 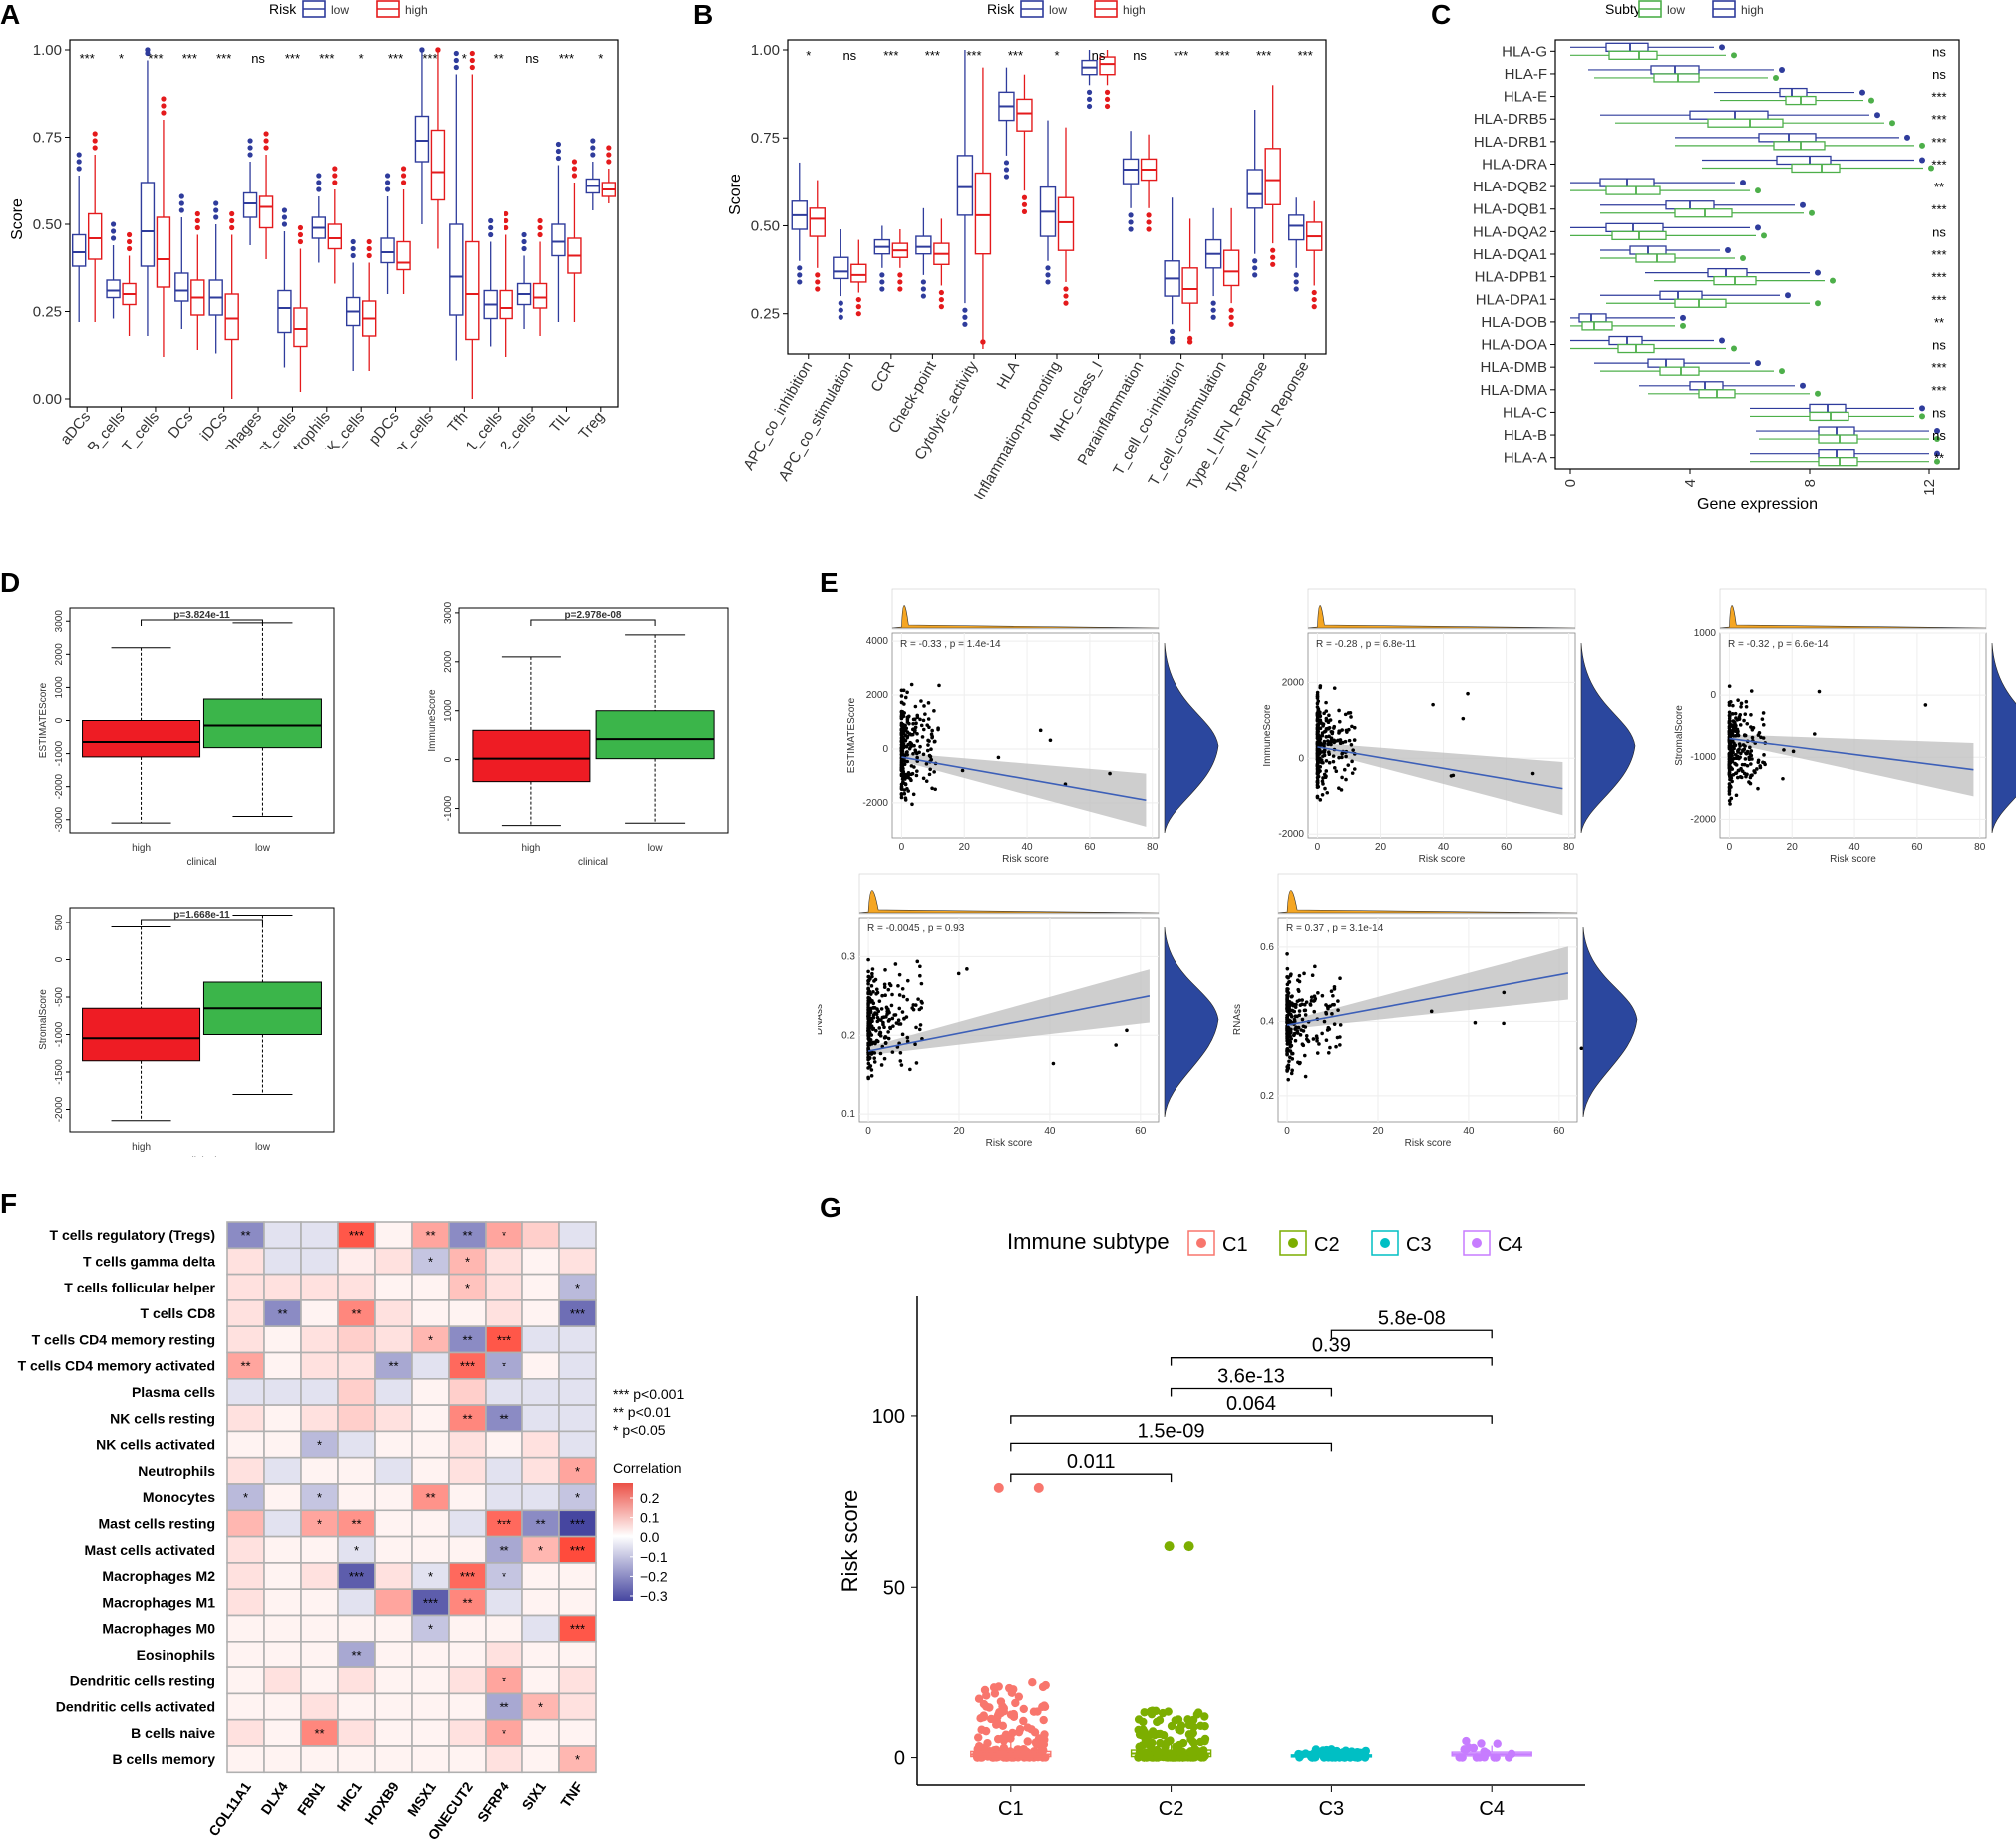 What do you see at coordinates (158, 1629) in the screenshot?
I see `f-row-label: Macrophages M0` at bounding box center [158, 1629].